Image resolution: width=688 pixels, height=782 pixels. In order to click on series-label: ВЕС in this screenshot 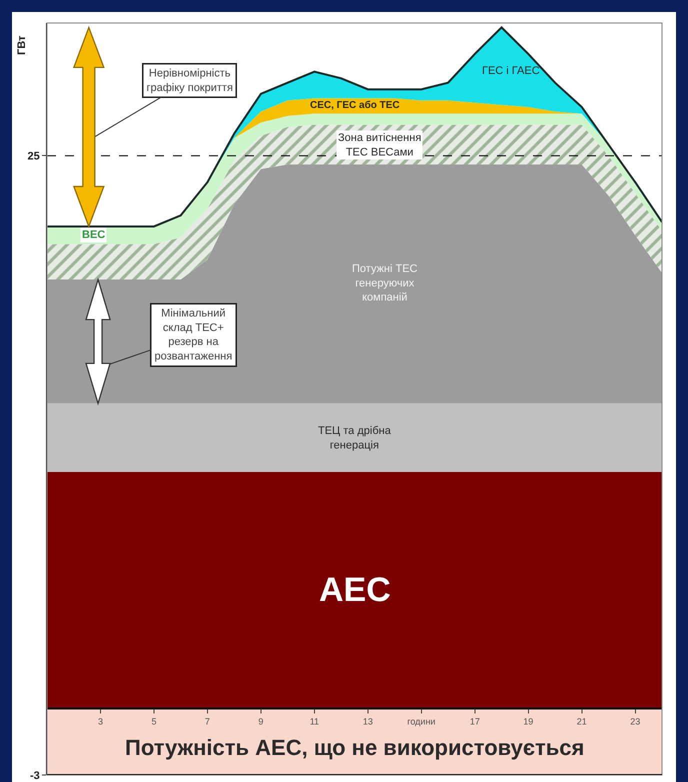, I will do `click(94, 235)`.